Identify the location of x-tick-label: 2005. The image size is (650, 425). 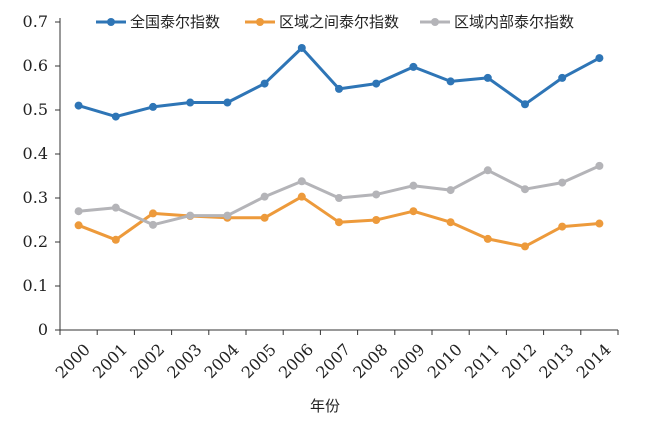
(259, 361).